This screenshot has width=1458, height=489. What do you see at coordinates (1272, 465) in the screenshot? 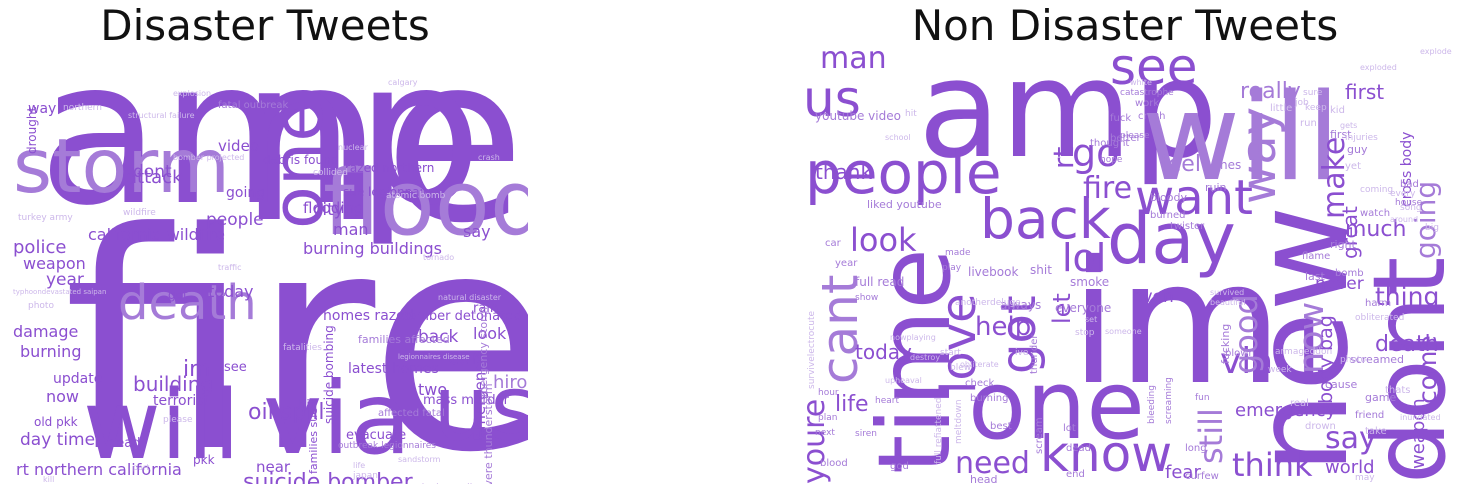
I see `non-disaster-word: think` at bounding box center [1272, 465].